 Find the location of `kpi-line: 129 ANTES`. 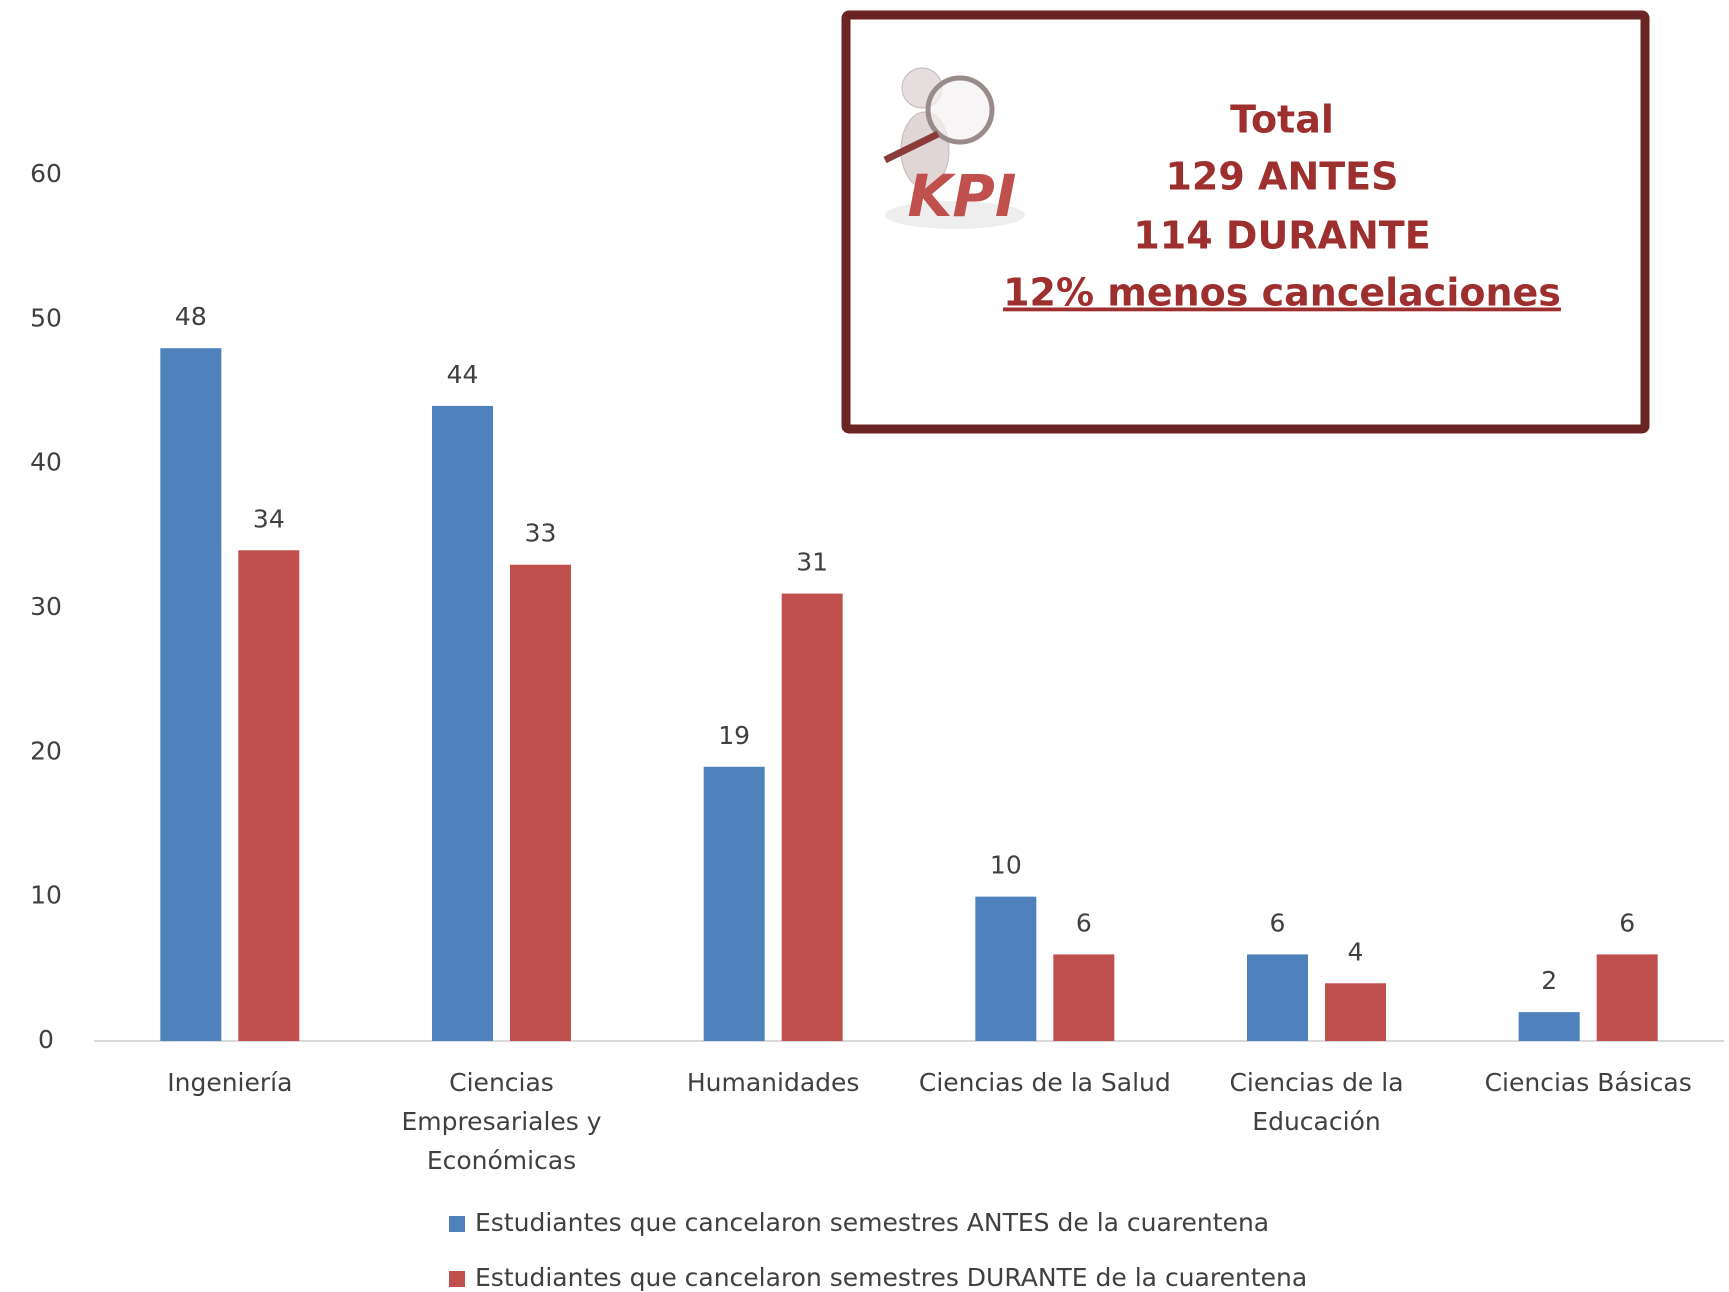

kpi-line: 129 ANTES is located at coordinates (1281, 177).